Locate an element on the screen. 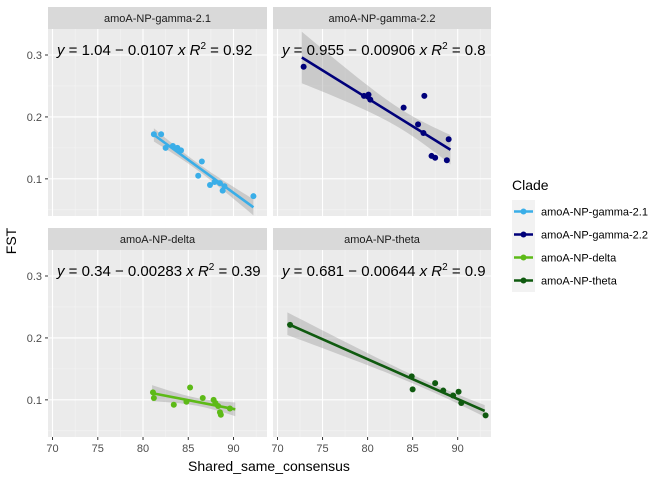 Image resolution: width=672 pixels, height=480 pixels. x-tick-label: 85 is located at coordinates (188, 449).